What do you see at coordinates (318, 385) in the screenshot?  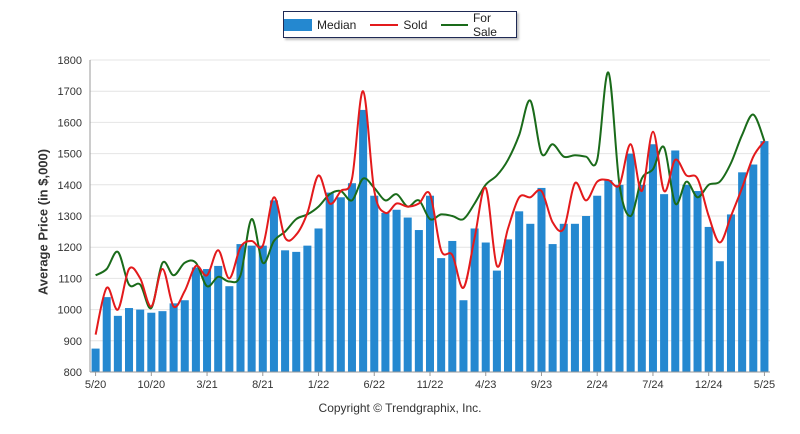 I see `x-tick-label: 1/22` at bounding box center [318, 385].